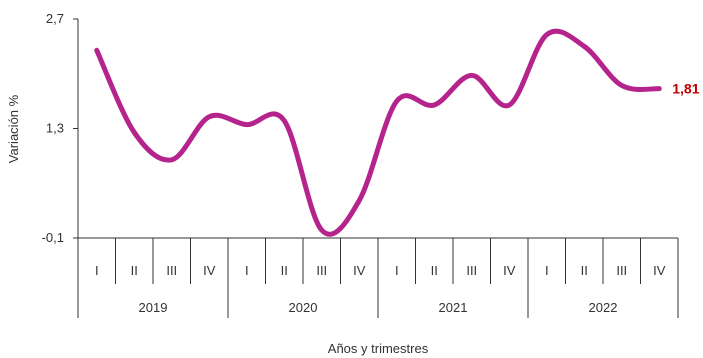 This screenshot has height=358, width=703. I want to click on y-tick-label: 2,7, so click(55, 18).